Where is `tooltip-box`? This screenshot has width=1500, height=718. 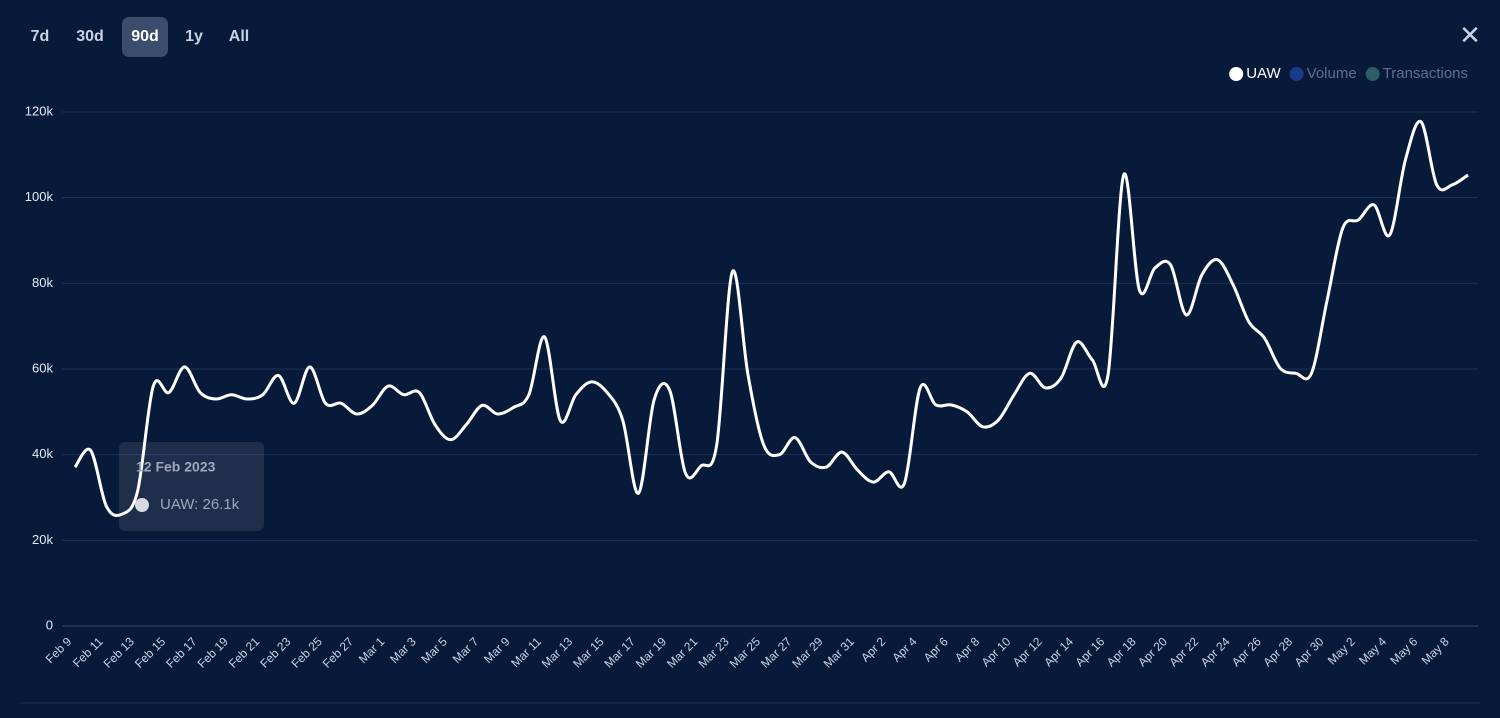
tooltip-box is located at coordinates (191, 486).